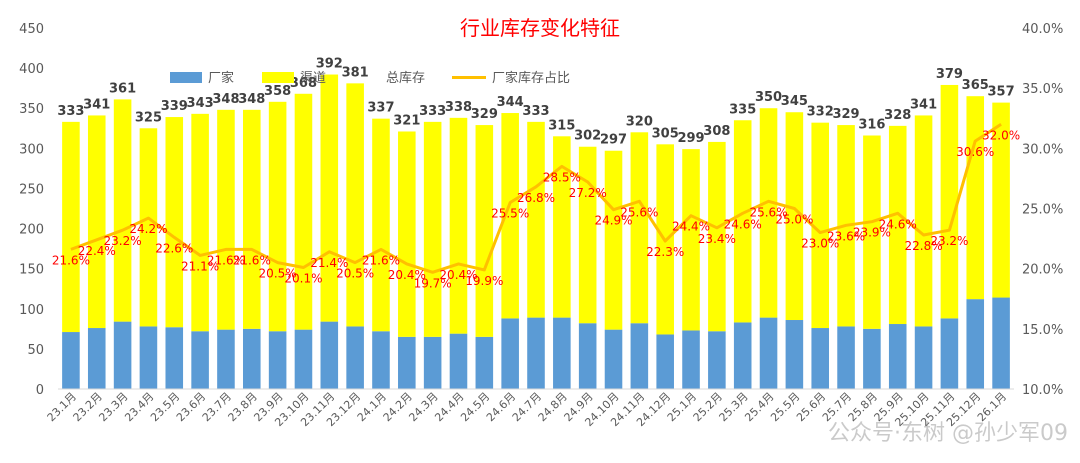  What do you see at coordinates (536, 198) in the screenshot?
I see `pct-label: 26.8%` at bounding box center [536, 198].